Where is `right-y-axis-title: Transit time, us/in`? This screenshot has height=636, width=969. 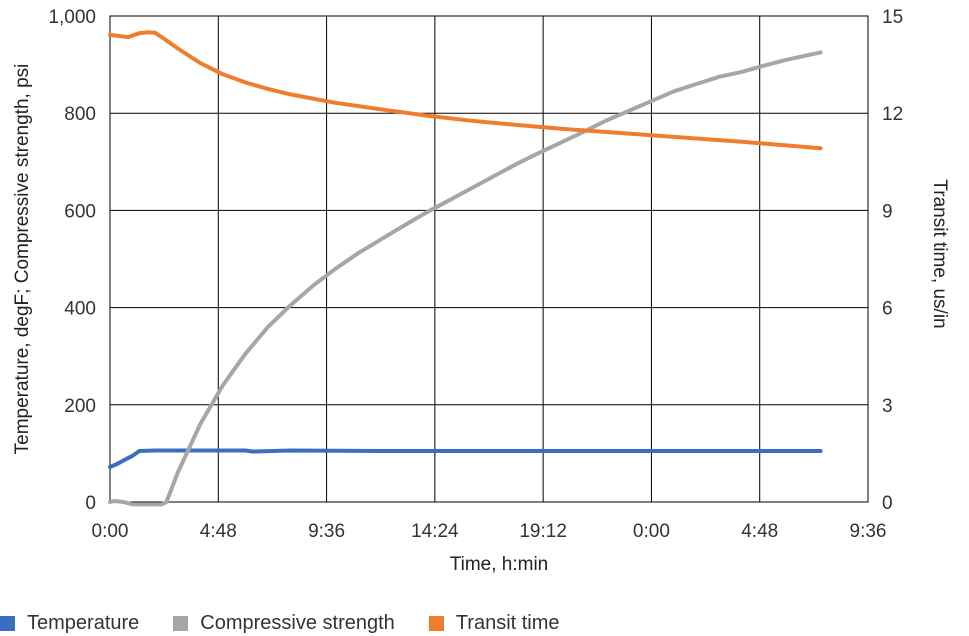
right-y-axis-title: Transit time, us/in is located at coordinates (939, 253).